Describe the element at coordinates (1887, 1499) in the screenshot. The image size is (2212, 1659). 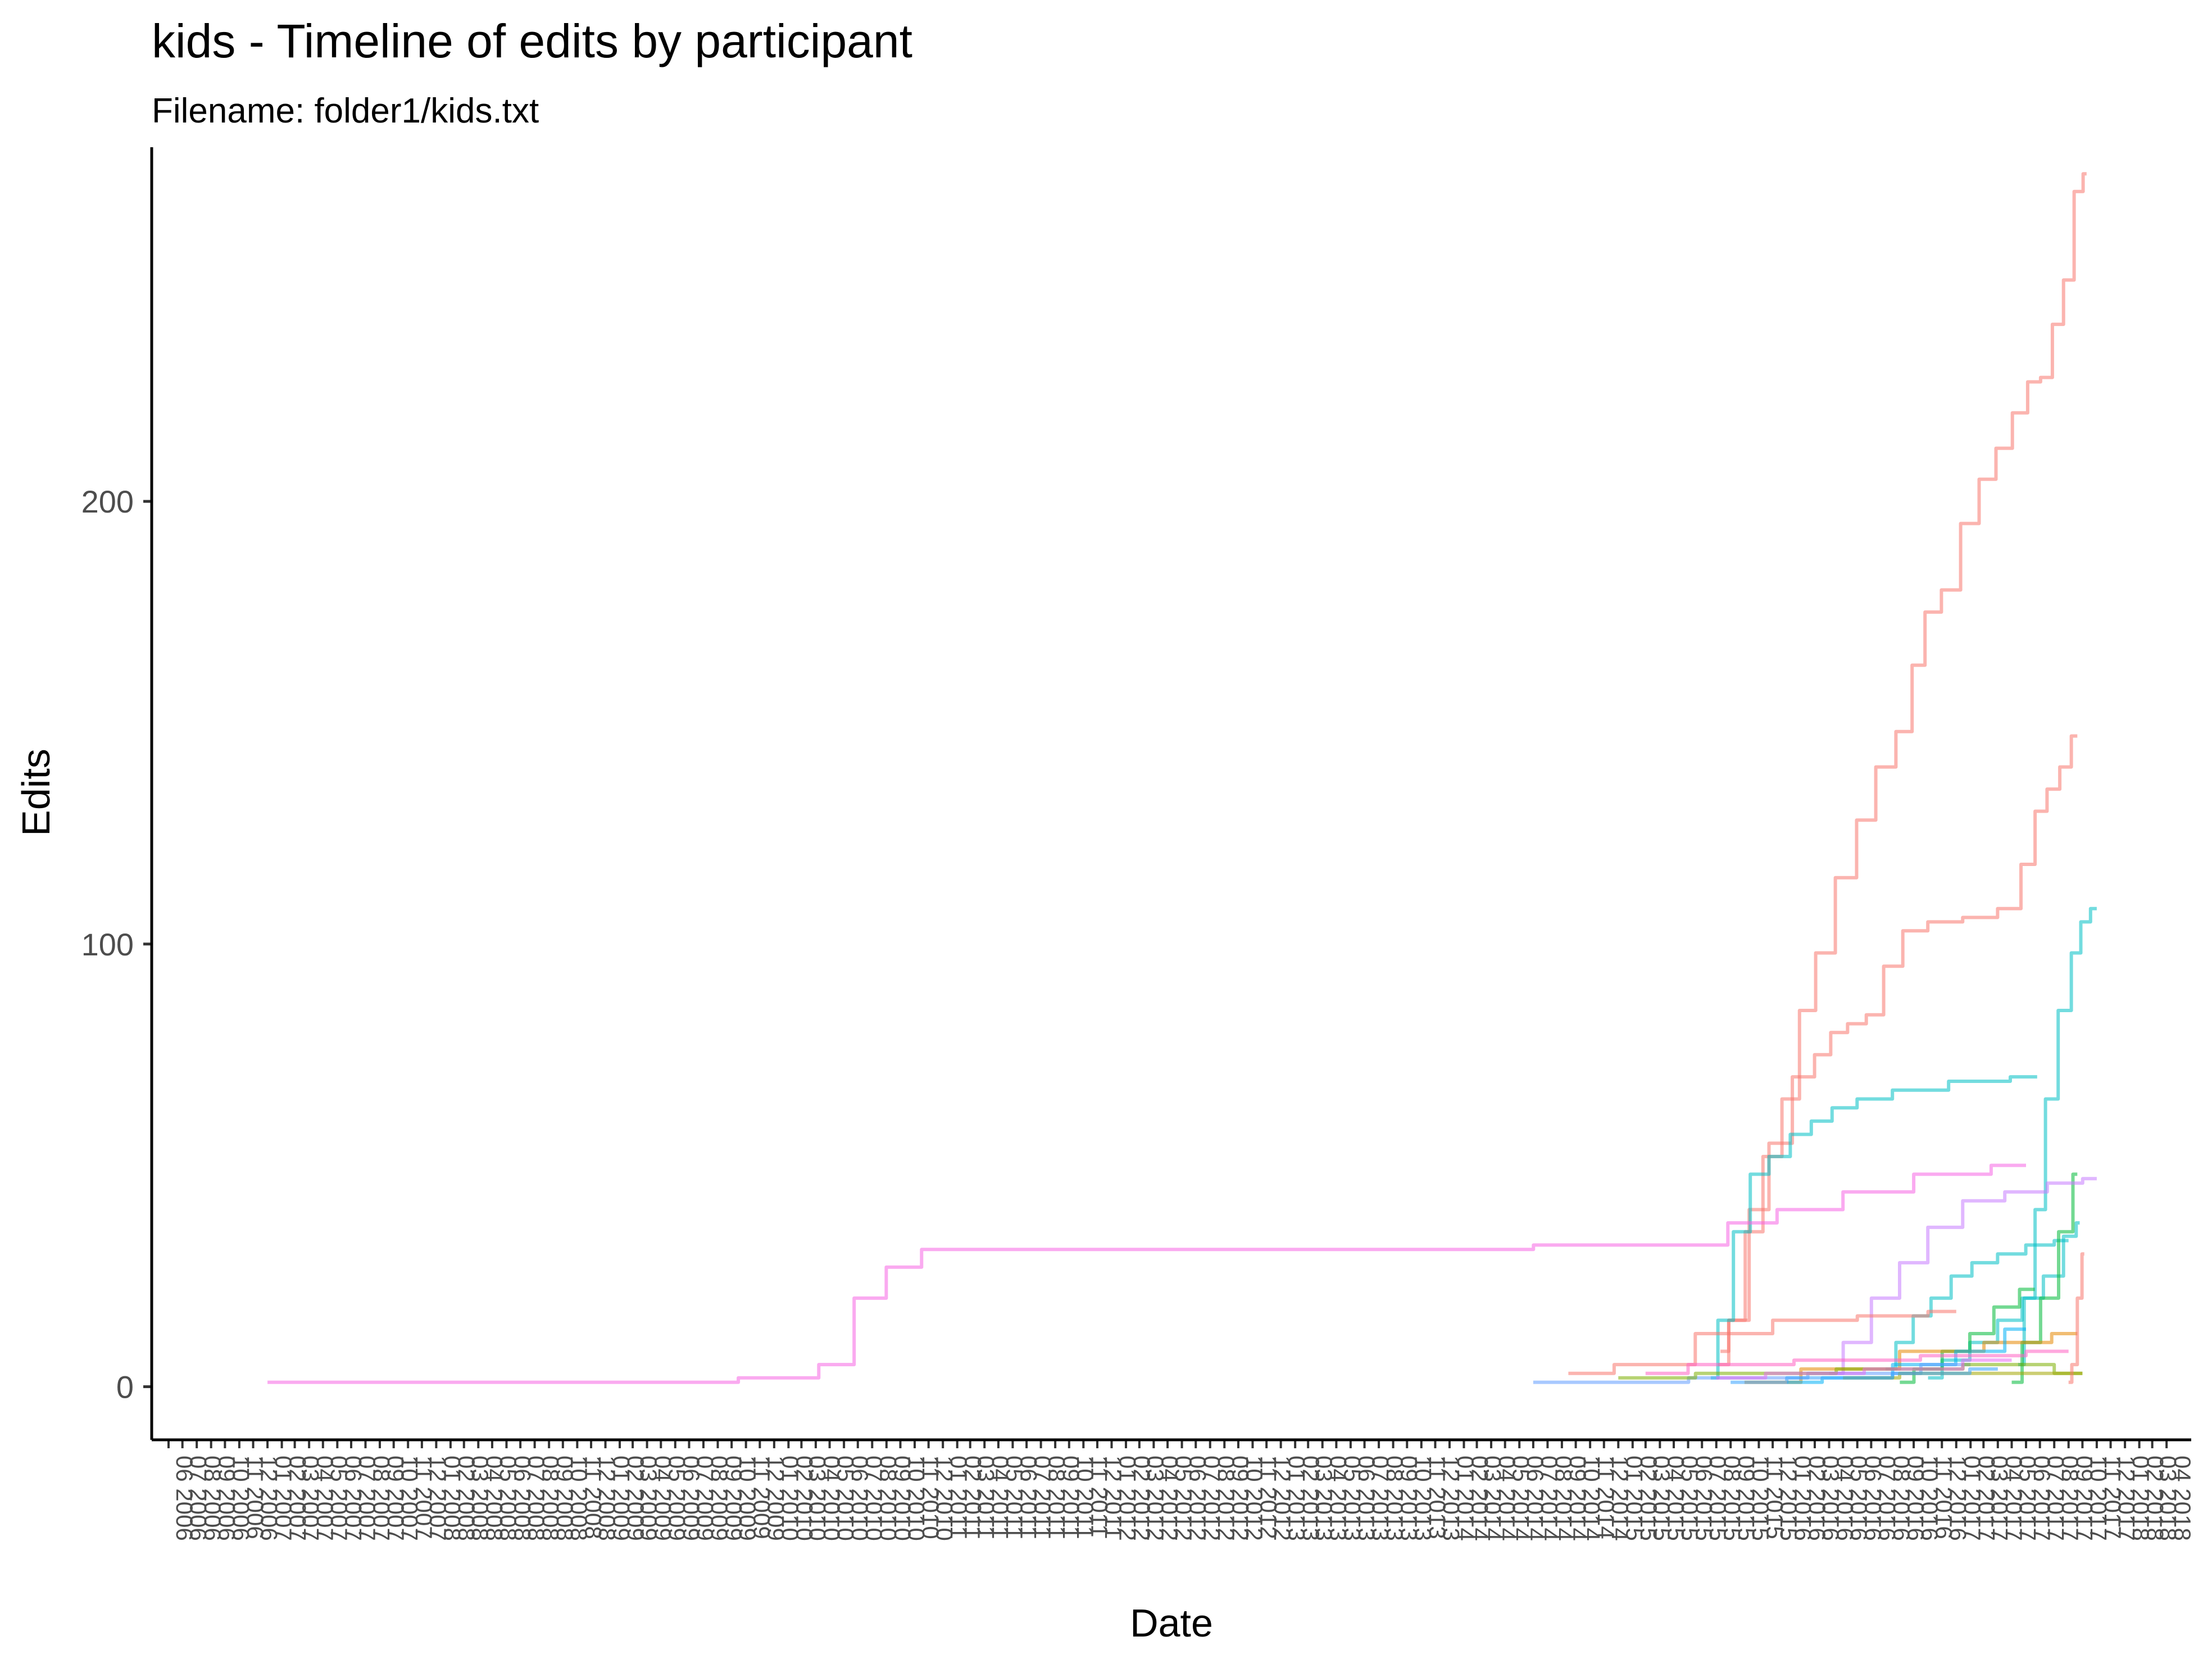
I see `x-tick-label: 07 2016` at that location.